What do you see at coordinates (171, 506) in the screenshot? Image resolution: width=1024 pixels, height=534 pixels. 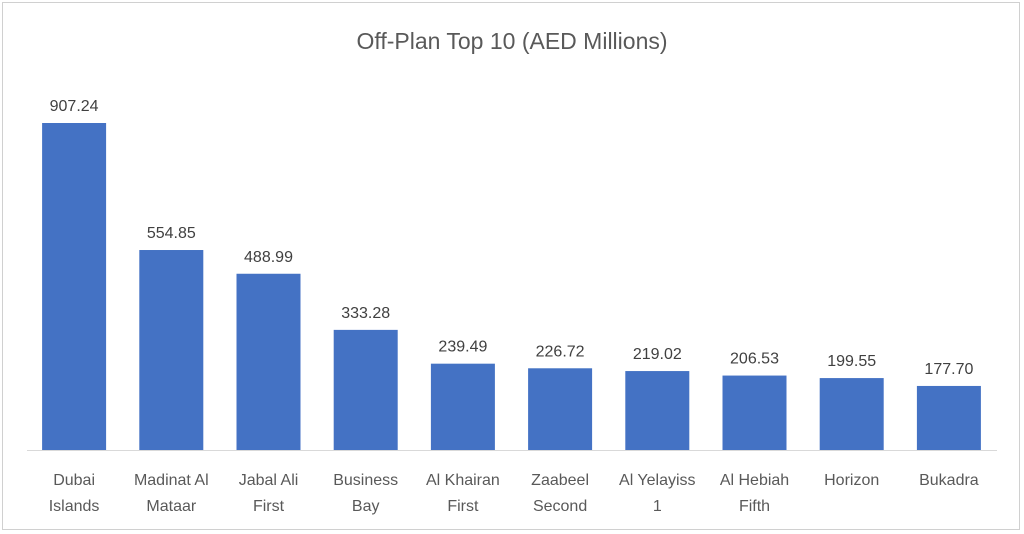 I see `category-label: Mataar` at bounding box center [171, 506].